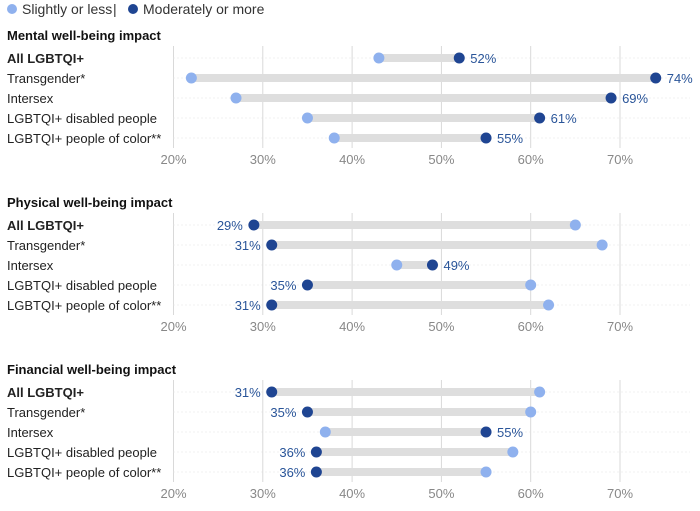  What do you see at coordinates (204, 9) in the screenshot?
I see `legend-label-moderately: Moderately or more` at bounding box center [204, 9].